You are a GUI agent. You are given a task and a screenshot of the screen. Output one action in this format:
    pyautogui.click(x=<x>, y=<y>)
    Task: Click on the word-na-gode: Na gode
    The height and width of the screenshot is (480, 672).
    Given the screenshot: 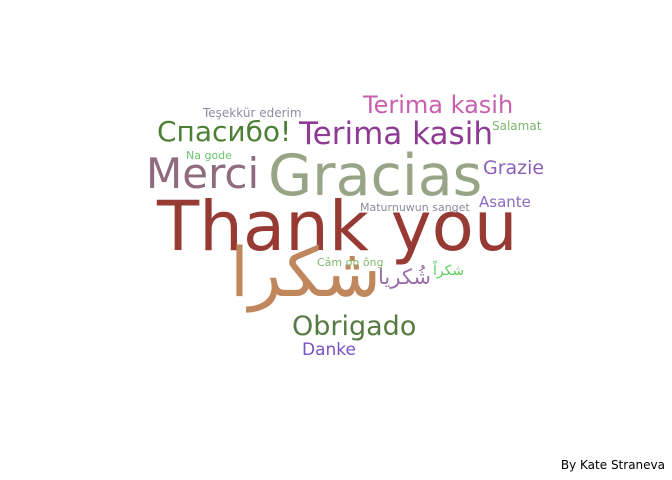 What is the action you would take?
    pyautogui.click(x=209, y=155)
    